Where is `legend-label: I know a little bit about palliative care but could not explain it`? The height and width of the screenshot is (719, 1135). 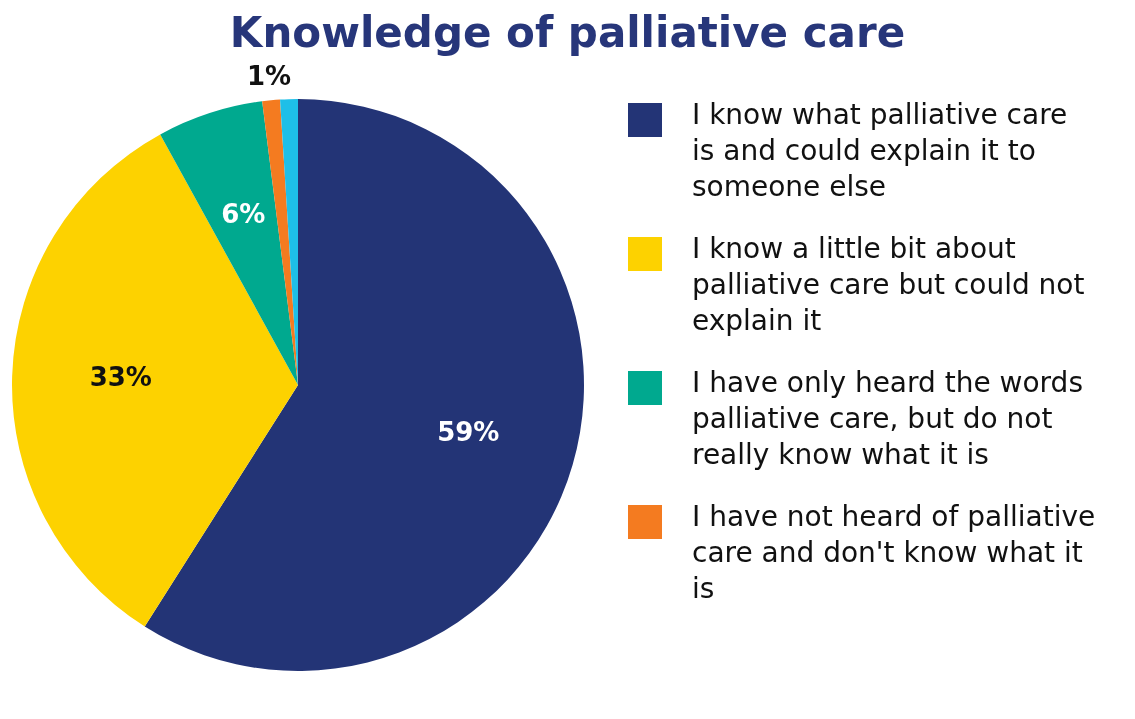
legend-label: I know a little bit about palliative care but could not explain it is located at coordinates (889, 285).